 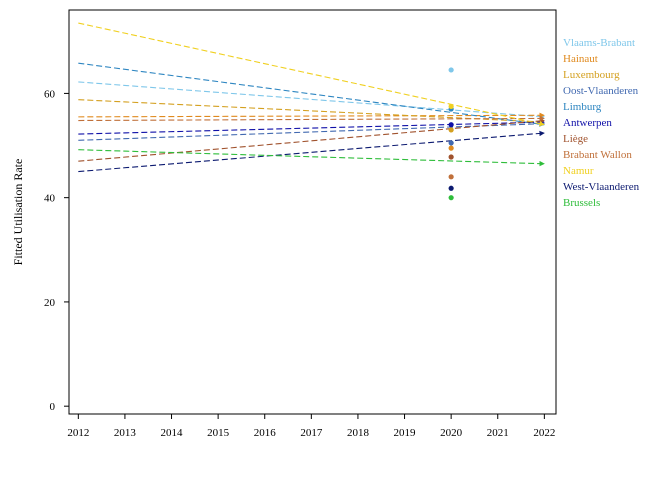 What do you see at coordinates (498, 433) in the screenshot?
I see `x-tick-label: 2021` at bounding box center [498, 433].